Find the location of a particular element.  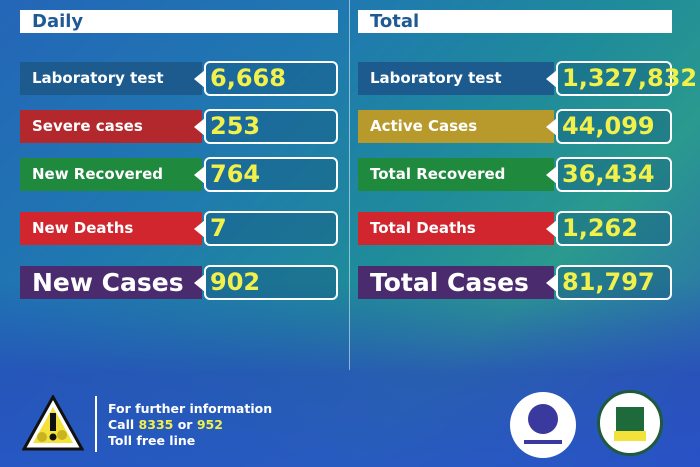

call-line: Call 8335 or 952 is located at coordinates (190, 425).